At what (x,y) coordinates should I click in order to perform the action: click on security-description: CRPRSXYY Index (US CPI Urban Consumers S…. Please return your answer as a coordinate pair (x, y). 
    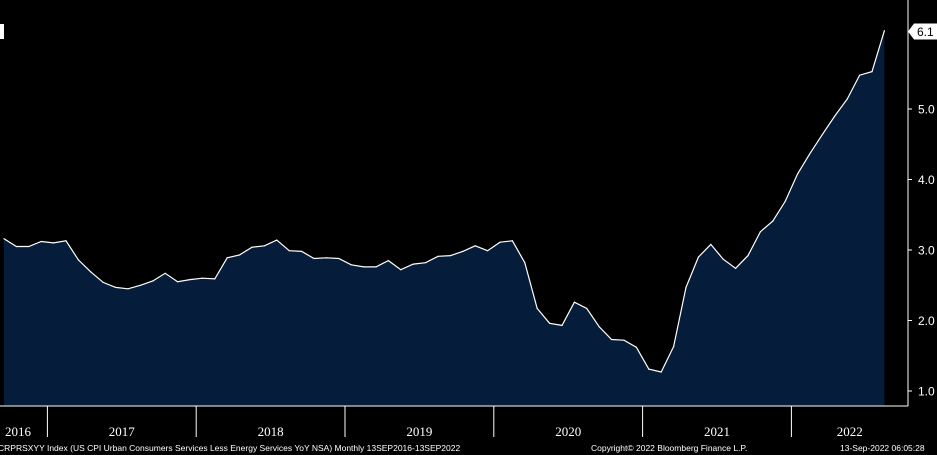
    Looking at the image, I should click on (230, 448).